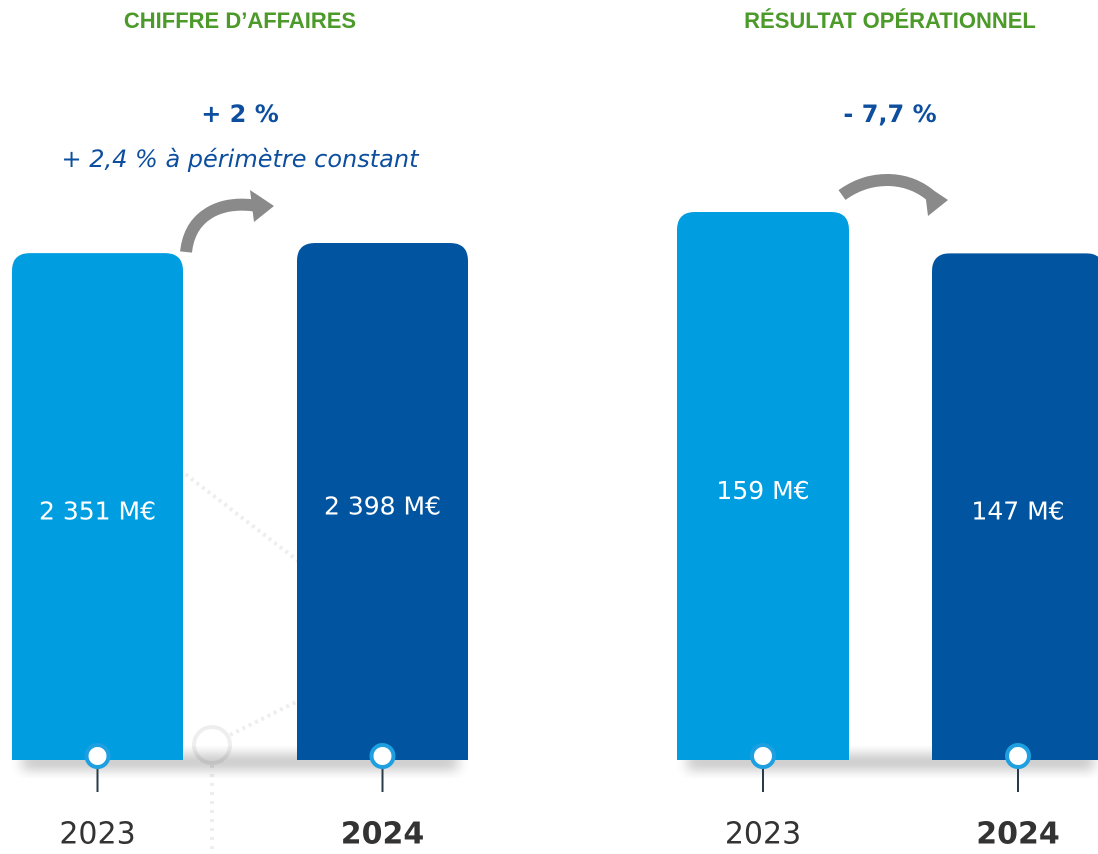  What do you see at coordinates (241, 159) in the screenshot?
I see `change-annotation: + 2,4 % à périmètre constant` at bounding box center [241, 159].